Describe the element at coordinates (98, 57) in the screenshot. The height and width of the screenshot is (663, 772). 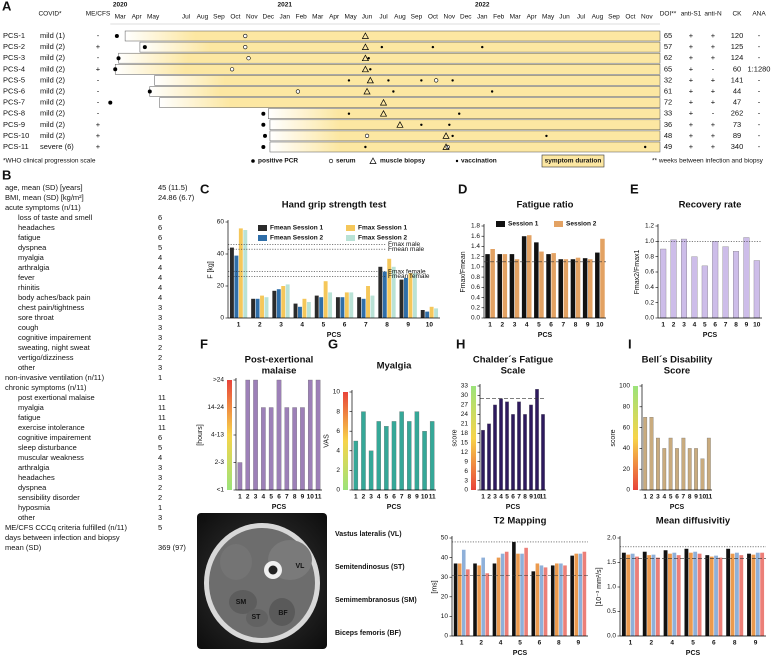
I see `mecfs: -` at that location.